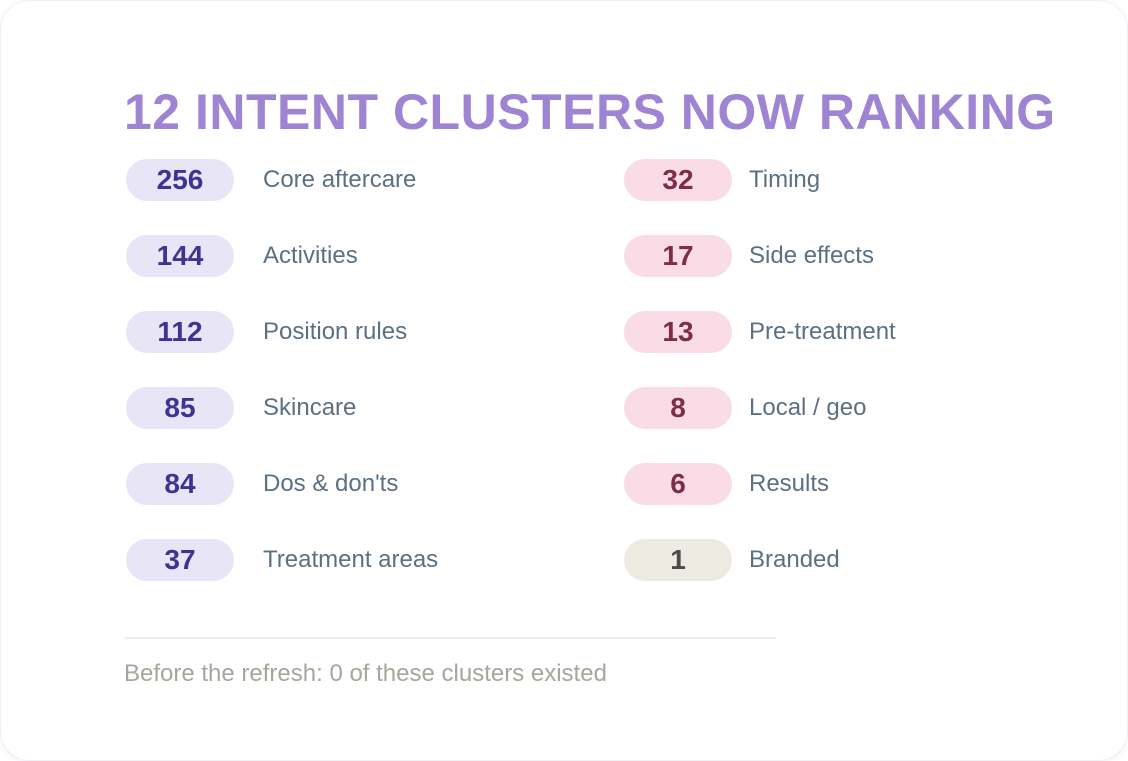  I want to click on cluster-label: Core aftercare, so click(340, 179).